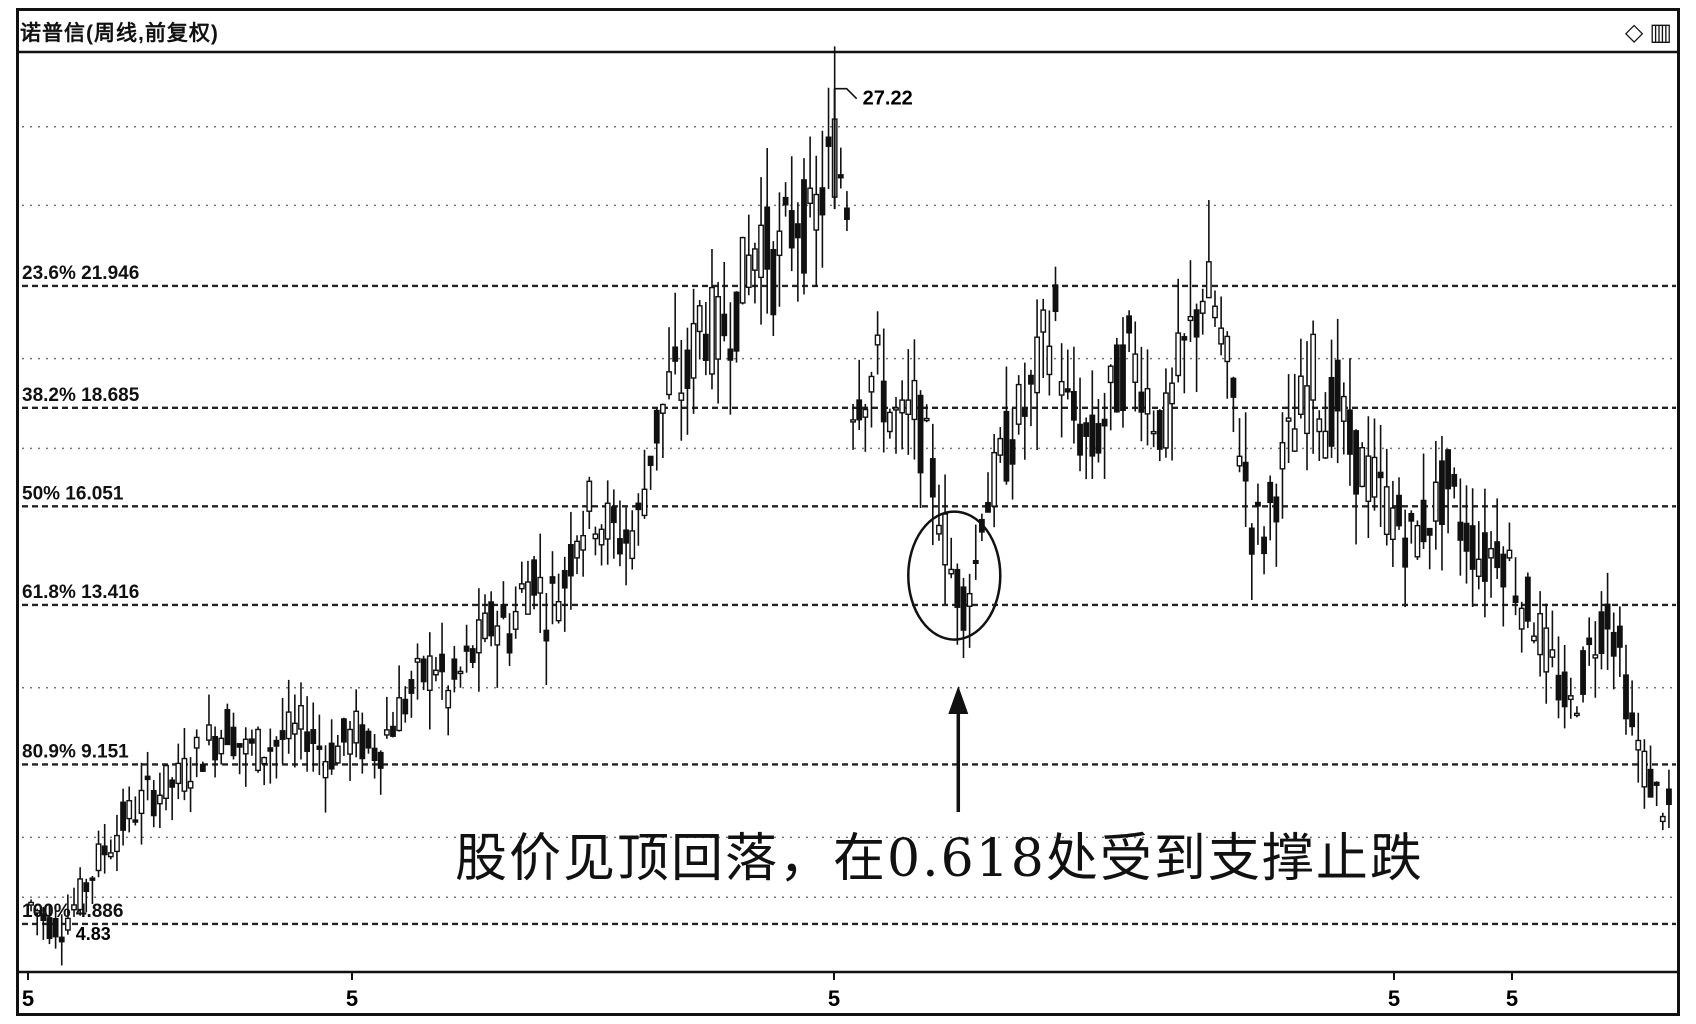  What do you see at coordinates (846, 93) in the screenshot?
I see `peak-pointer` at bounding box center [846, 93].